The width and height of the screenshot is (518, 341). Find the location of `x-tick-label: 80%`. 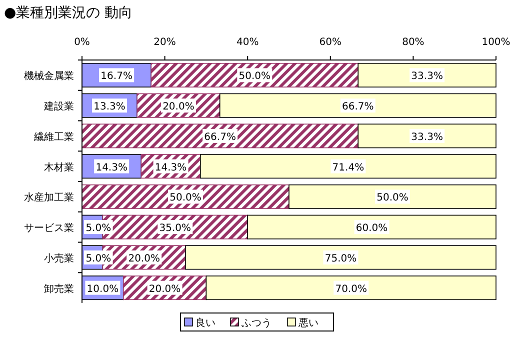

x-tick-label: 80% is located at coordinates (413, 42).